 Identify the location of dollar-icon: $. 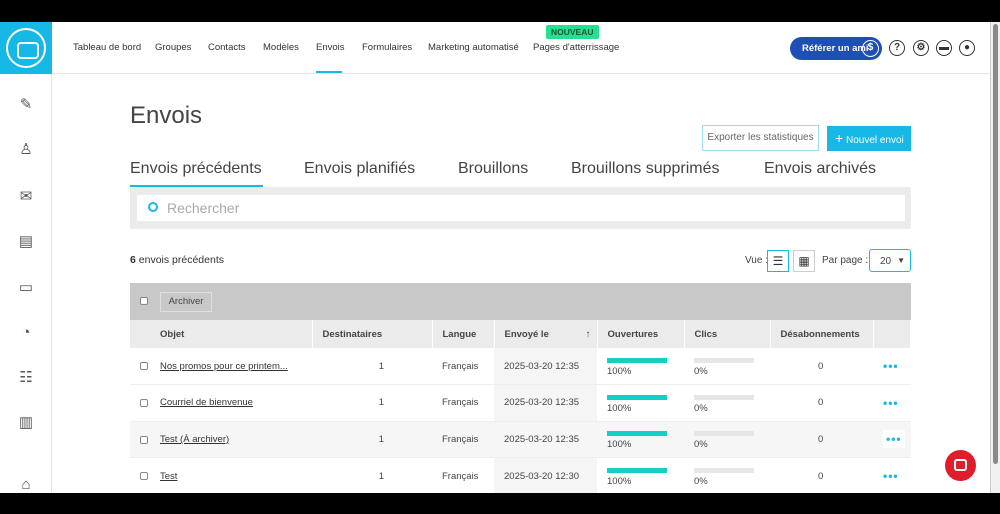
(870, 48).